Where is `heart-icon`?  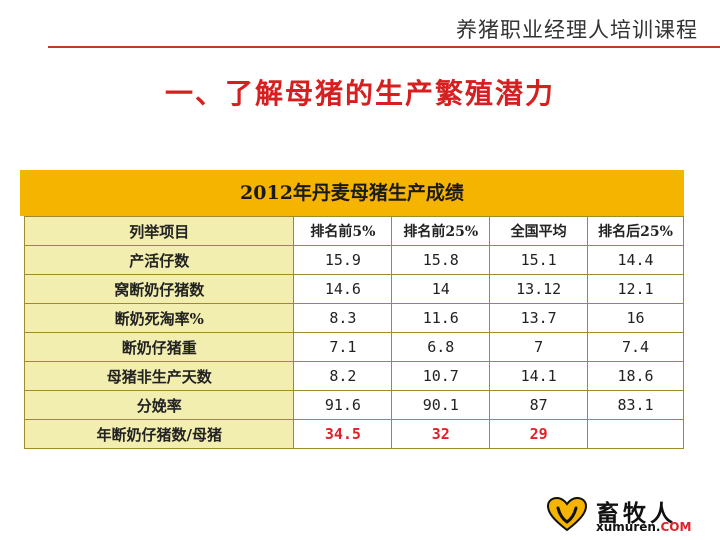 heart-icon is located at coordinates (567, 514).